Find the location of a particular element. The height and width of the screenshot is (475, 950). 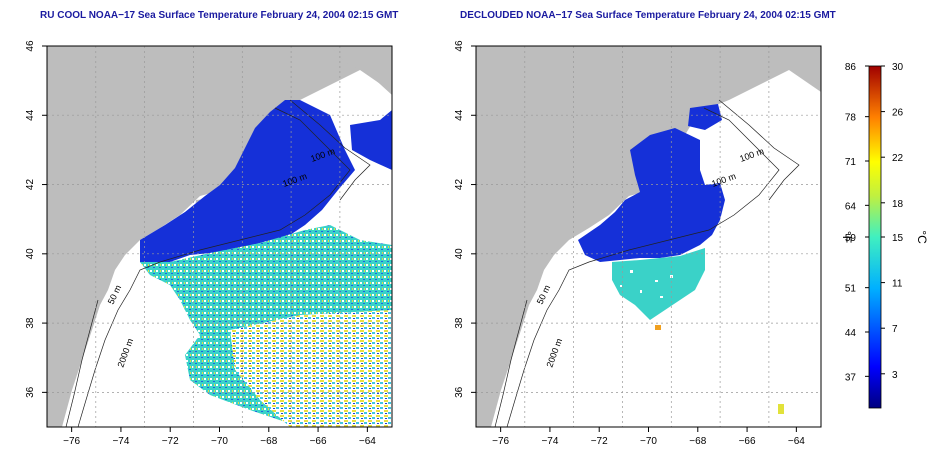

colorbar-c-label: 22 is located at coordinates (898, 158).